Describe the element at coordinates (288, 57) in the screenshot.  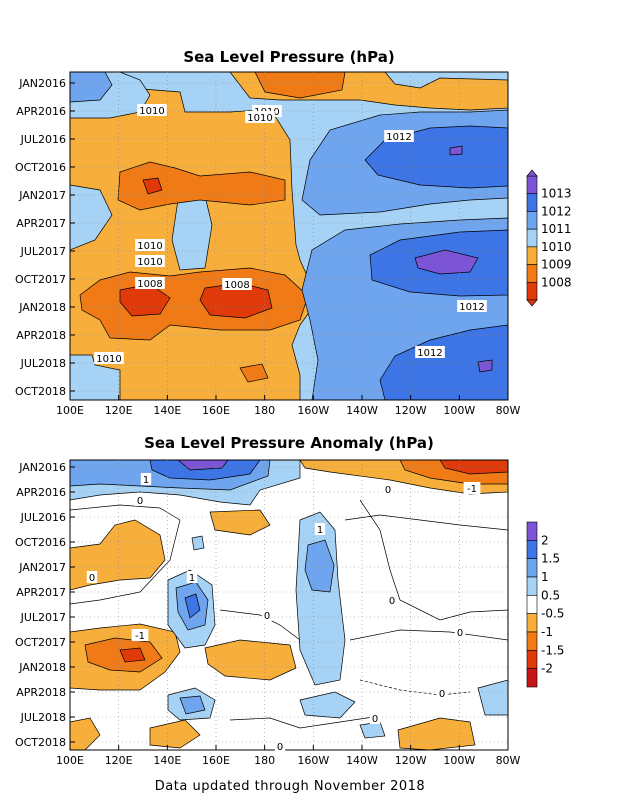
I see `top-chart-title: Sea Level Pressure (hPa)` at that location.